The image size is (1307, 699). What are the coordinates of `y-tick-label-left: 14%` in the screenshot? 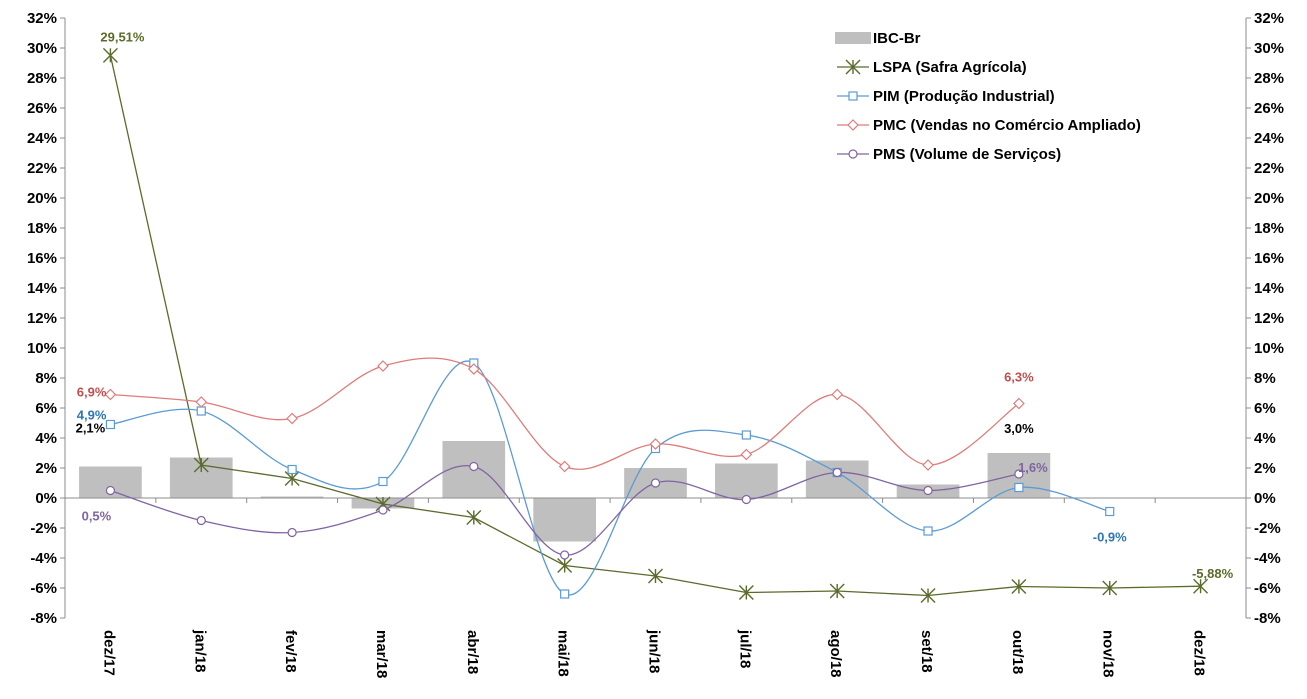 It's located at (42, 288).